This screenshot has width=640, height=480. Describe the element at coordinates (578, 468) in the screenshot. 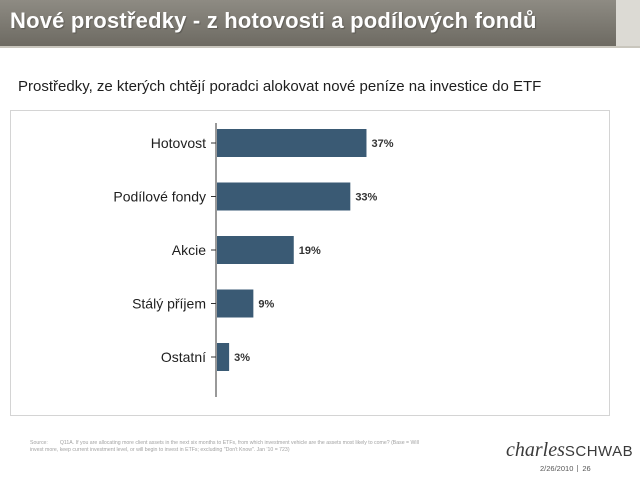

I see `footer-separator` at that location.